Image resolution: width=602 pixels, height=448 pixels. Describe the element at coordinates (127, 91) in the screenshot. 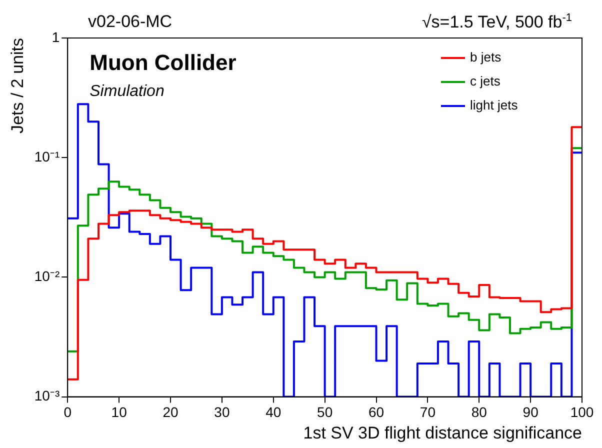

I see `text: Simulation` at that location.